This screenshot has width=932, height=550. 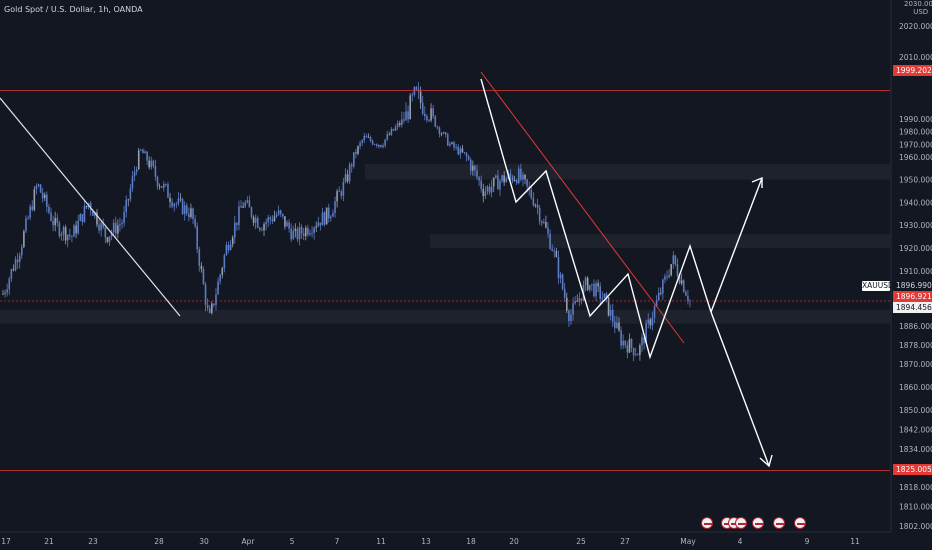 What do you see at coordinates (918, 4) in the screenshot?
I see `currency-top-tick: 2030.000` at bounding box center [918, 4].